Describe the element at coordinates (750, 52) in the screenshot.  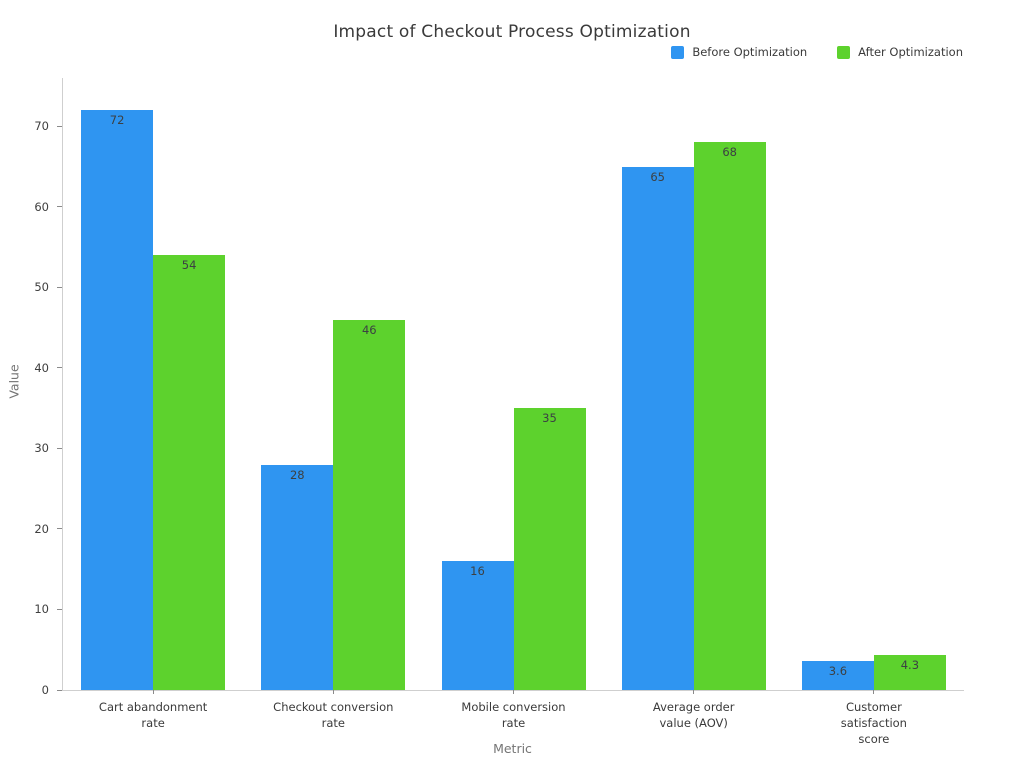
I see `legend-label: Before Optimization` at that location.